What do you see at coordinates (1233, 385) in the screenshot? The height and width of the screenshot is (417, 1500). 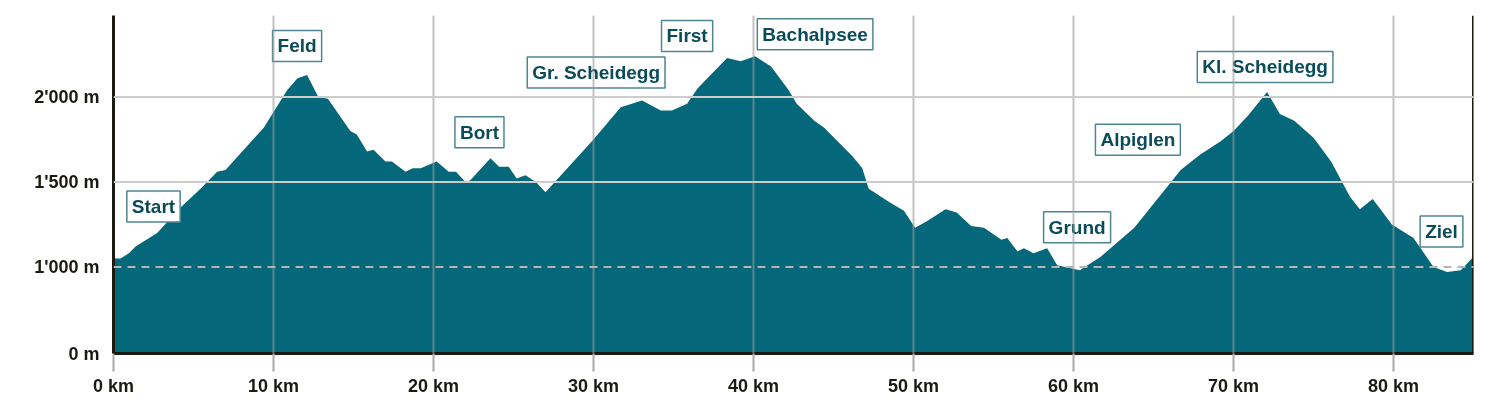 I see `x-tick-label: 70 km` at bounding box center [1233, 385].